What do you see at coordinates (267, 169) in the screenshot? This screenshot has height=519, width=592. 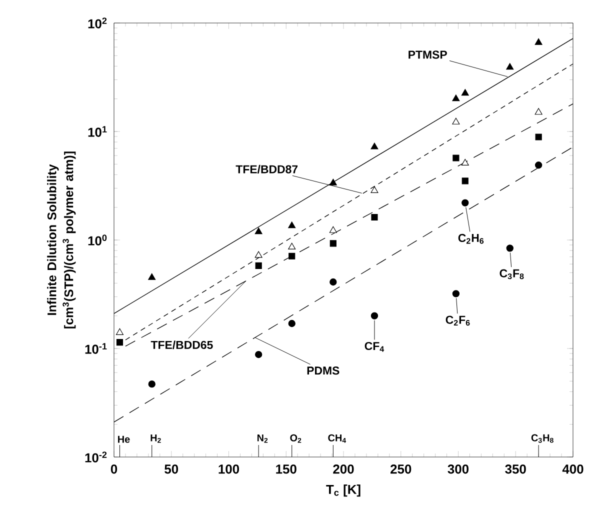 I see `annotation: TFE/BDD87` at bounding box center [267, 169].